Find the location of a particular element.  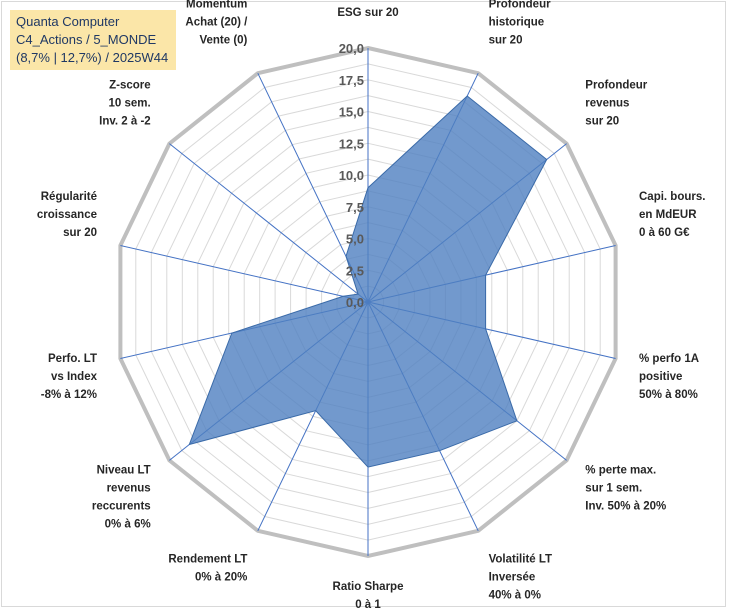

axis-label-line: 50% à 80% is located at coordinates (668, 395).